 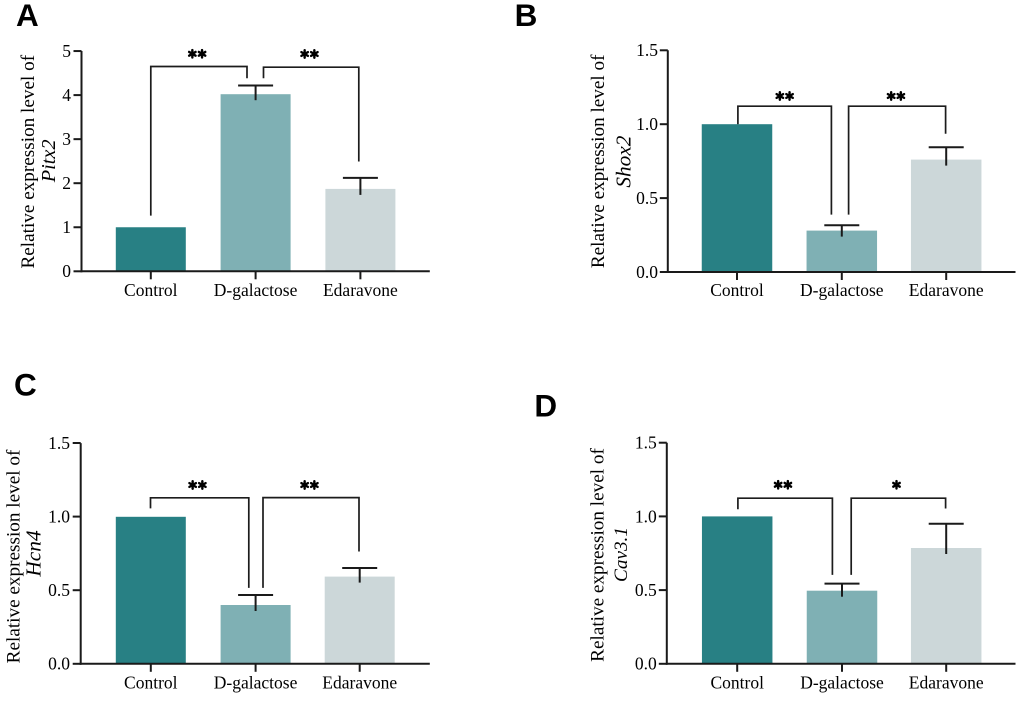 I want to click on svg-text: Cav3.1, so click(x=621, y=554).